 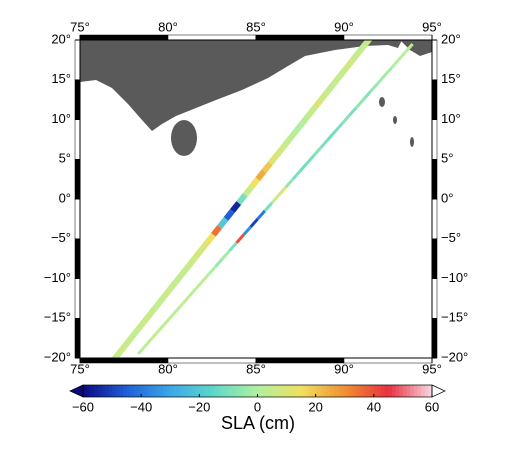 What do you see at coordinates (412, 142) in the screenshot?
I see `island` at bounding box center [412, 142].